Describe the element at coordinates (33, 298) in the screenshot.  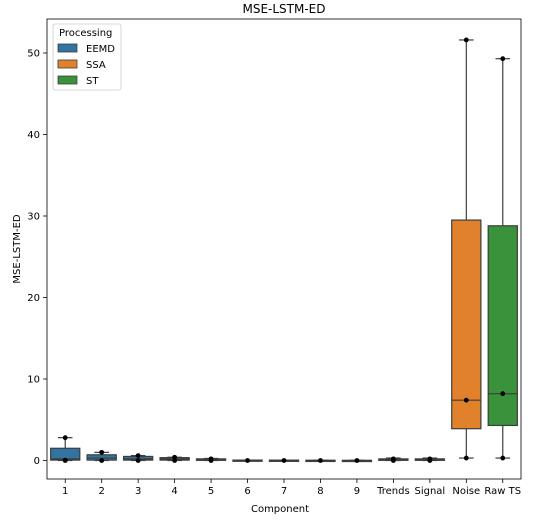
I see `y-tick-label: 20` at that location.